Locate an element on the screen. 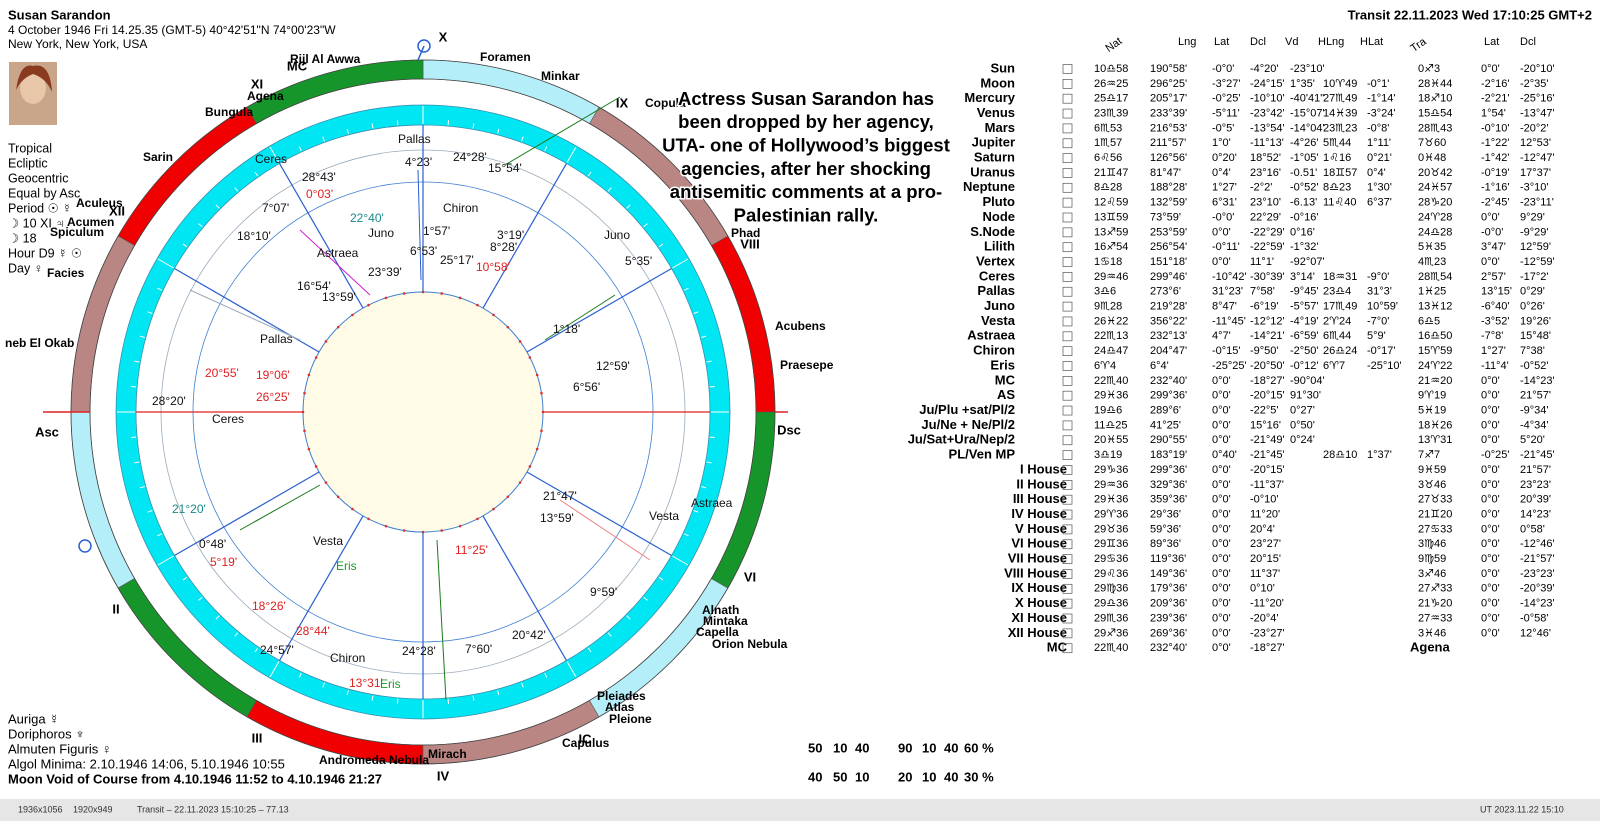 The image size is (1600, 821). row-name: MC is located at coordinates (1057, 647).